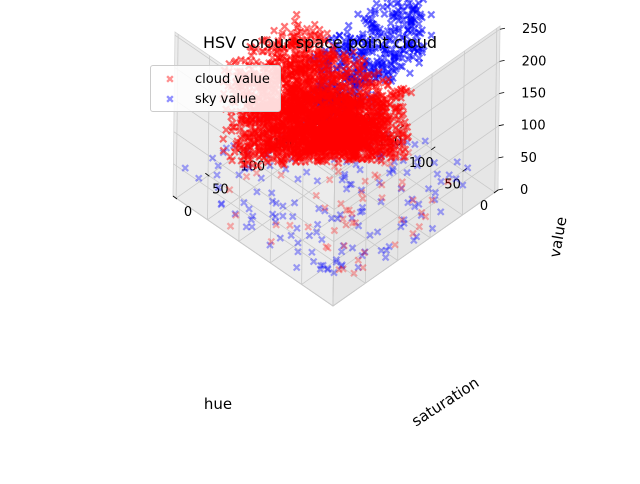 The image size is (640, 484). Describe the element at coordinates (188, 212) in the screenshot. I see `y-tick-label: 0` at that location.